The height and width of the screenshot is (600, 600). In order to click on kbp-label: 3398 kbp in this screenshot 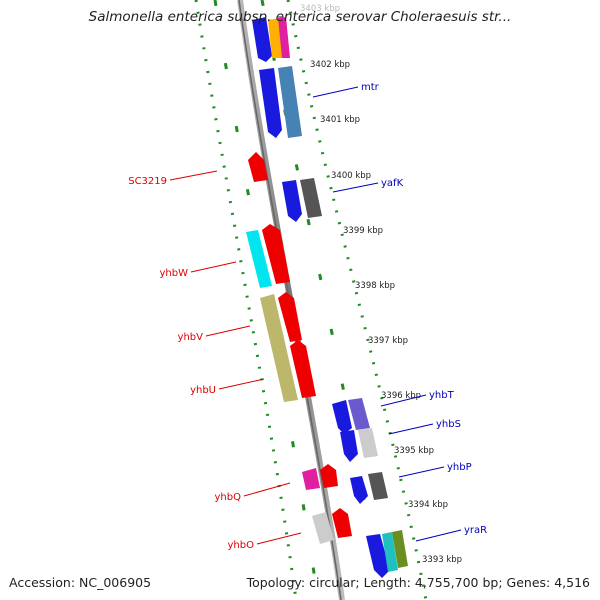, I will do `click(375, 286)`.